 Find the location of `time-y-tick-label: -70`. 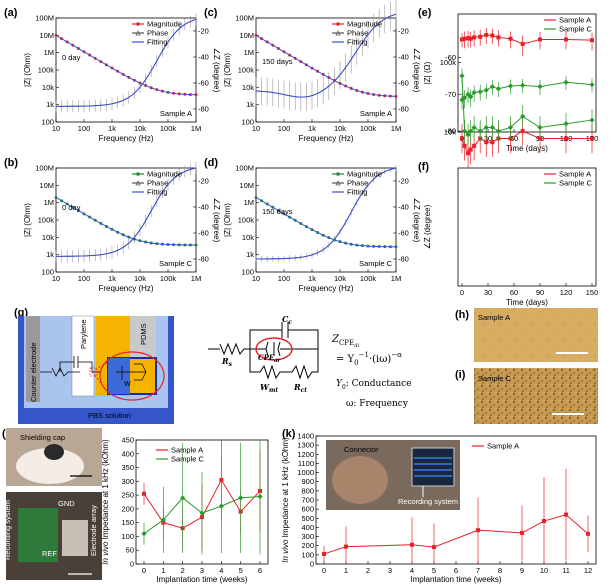

time-y-tick-label: -70 is located at coordinates (450, 94).